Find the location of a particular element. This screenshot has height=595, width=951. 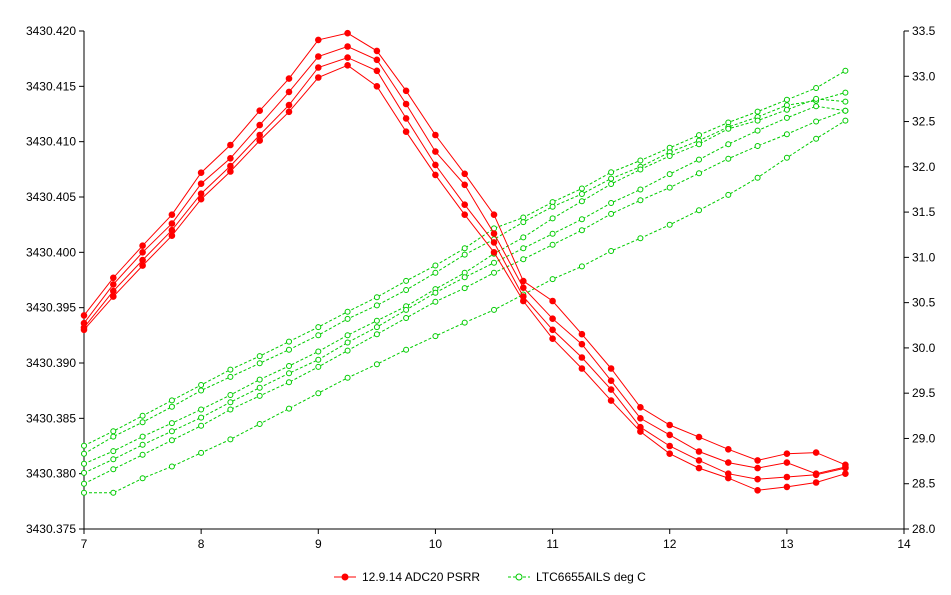

y-tick-label-right: 30.0 is located at coordinates (924, 348).